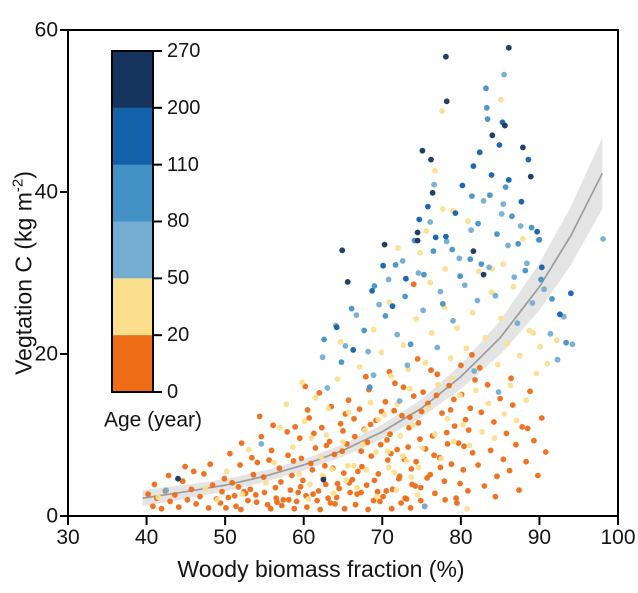 The width and height of the screenshot is (638, 593). Describe the element at coordinates (178, 335) in the screenshot. I see `colorbar-tick-label: 20` at that location.